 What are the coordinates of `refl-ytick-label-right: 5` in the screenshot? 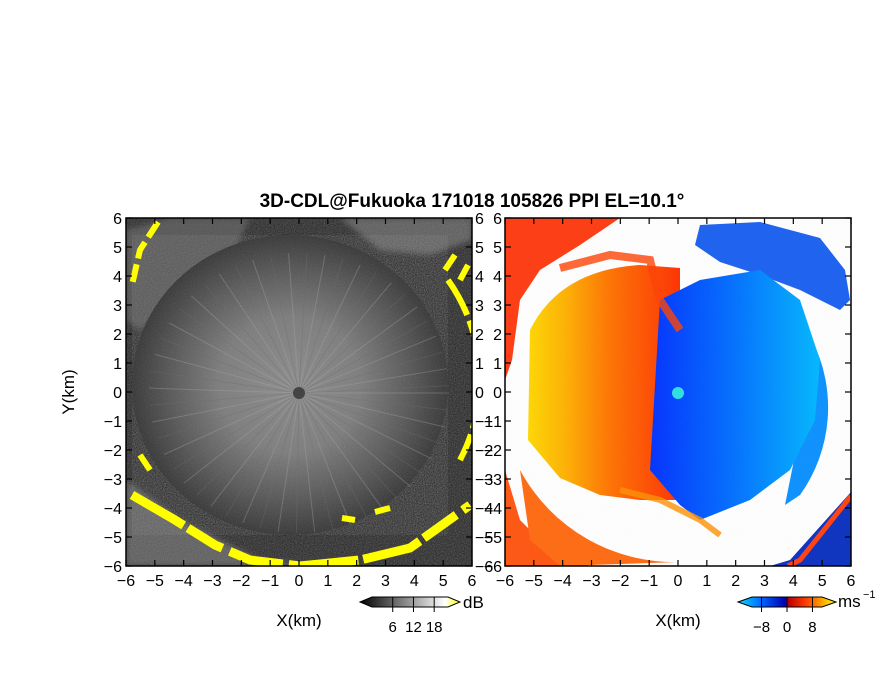 It's located at (479, 248).